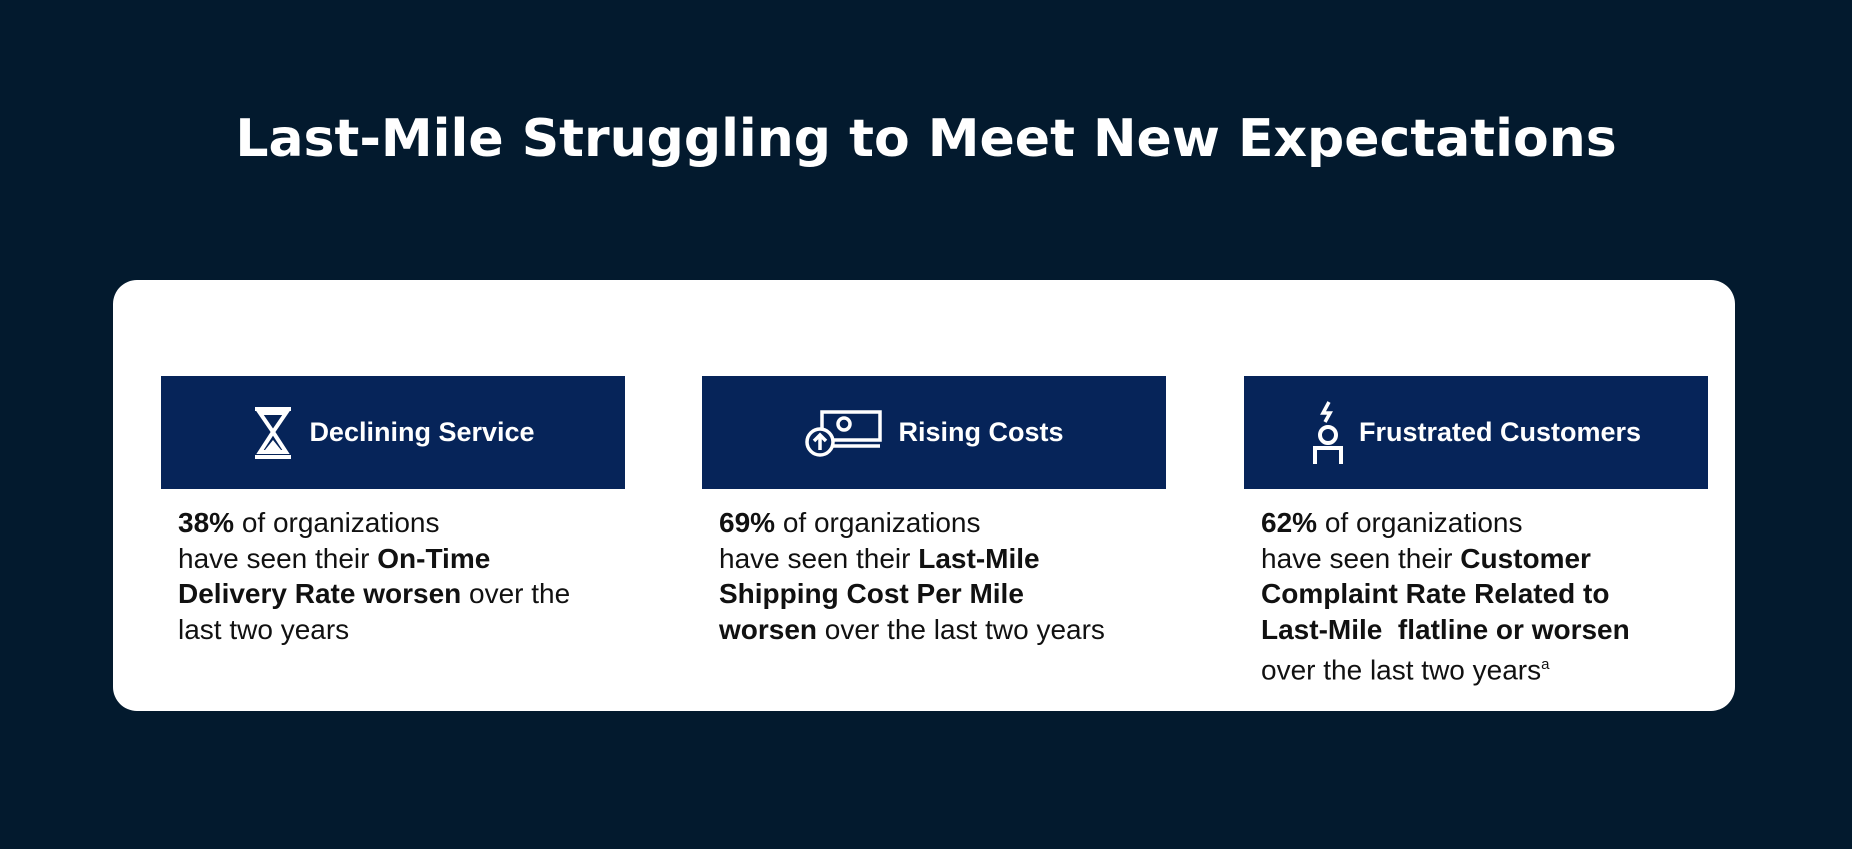 Image resolution: width=1852 pixels, height=849 pixels. I want to click on body-line: have seen their On-Time, so click(401, 559).